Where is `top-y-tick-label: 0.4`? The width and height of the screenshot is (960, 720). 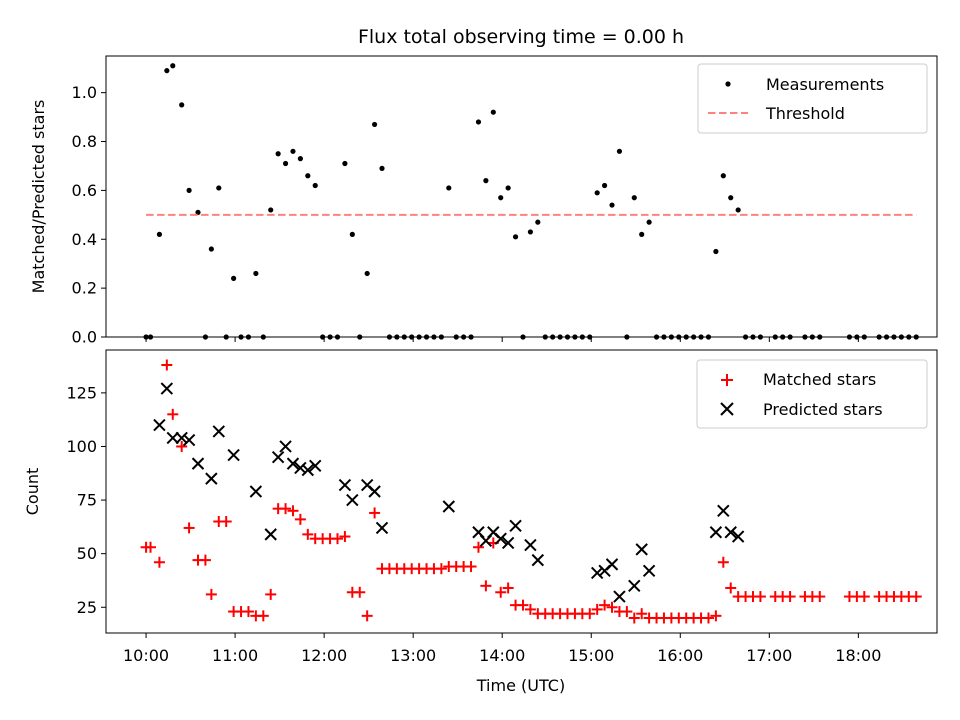
top-y-tick-label: 0.4 is located at coordinates (84, 239).